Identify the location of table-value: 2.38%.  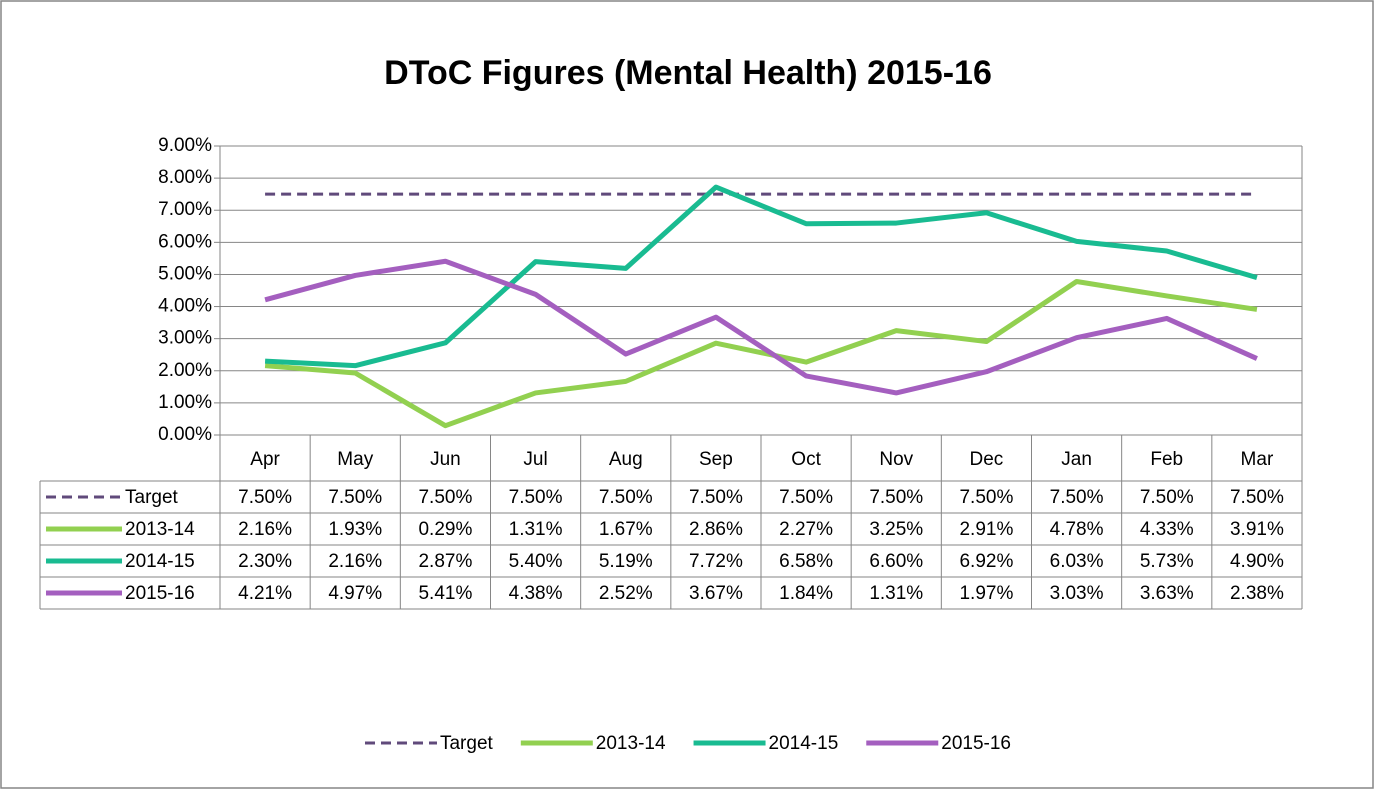
(1257, 593).